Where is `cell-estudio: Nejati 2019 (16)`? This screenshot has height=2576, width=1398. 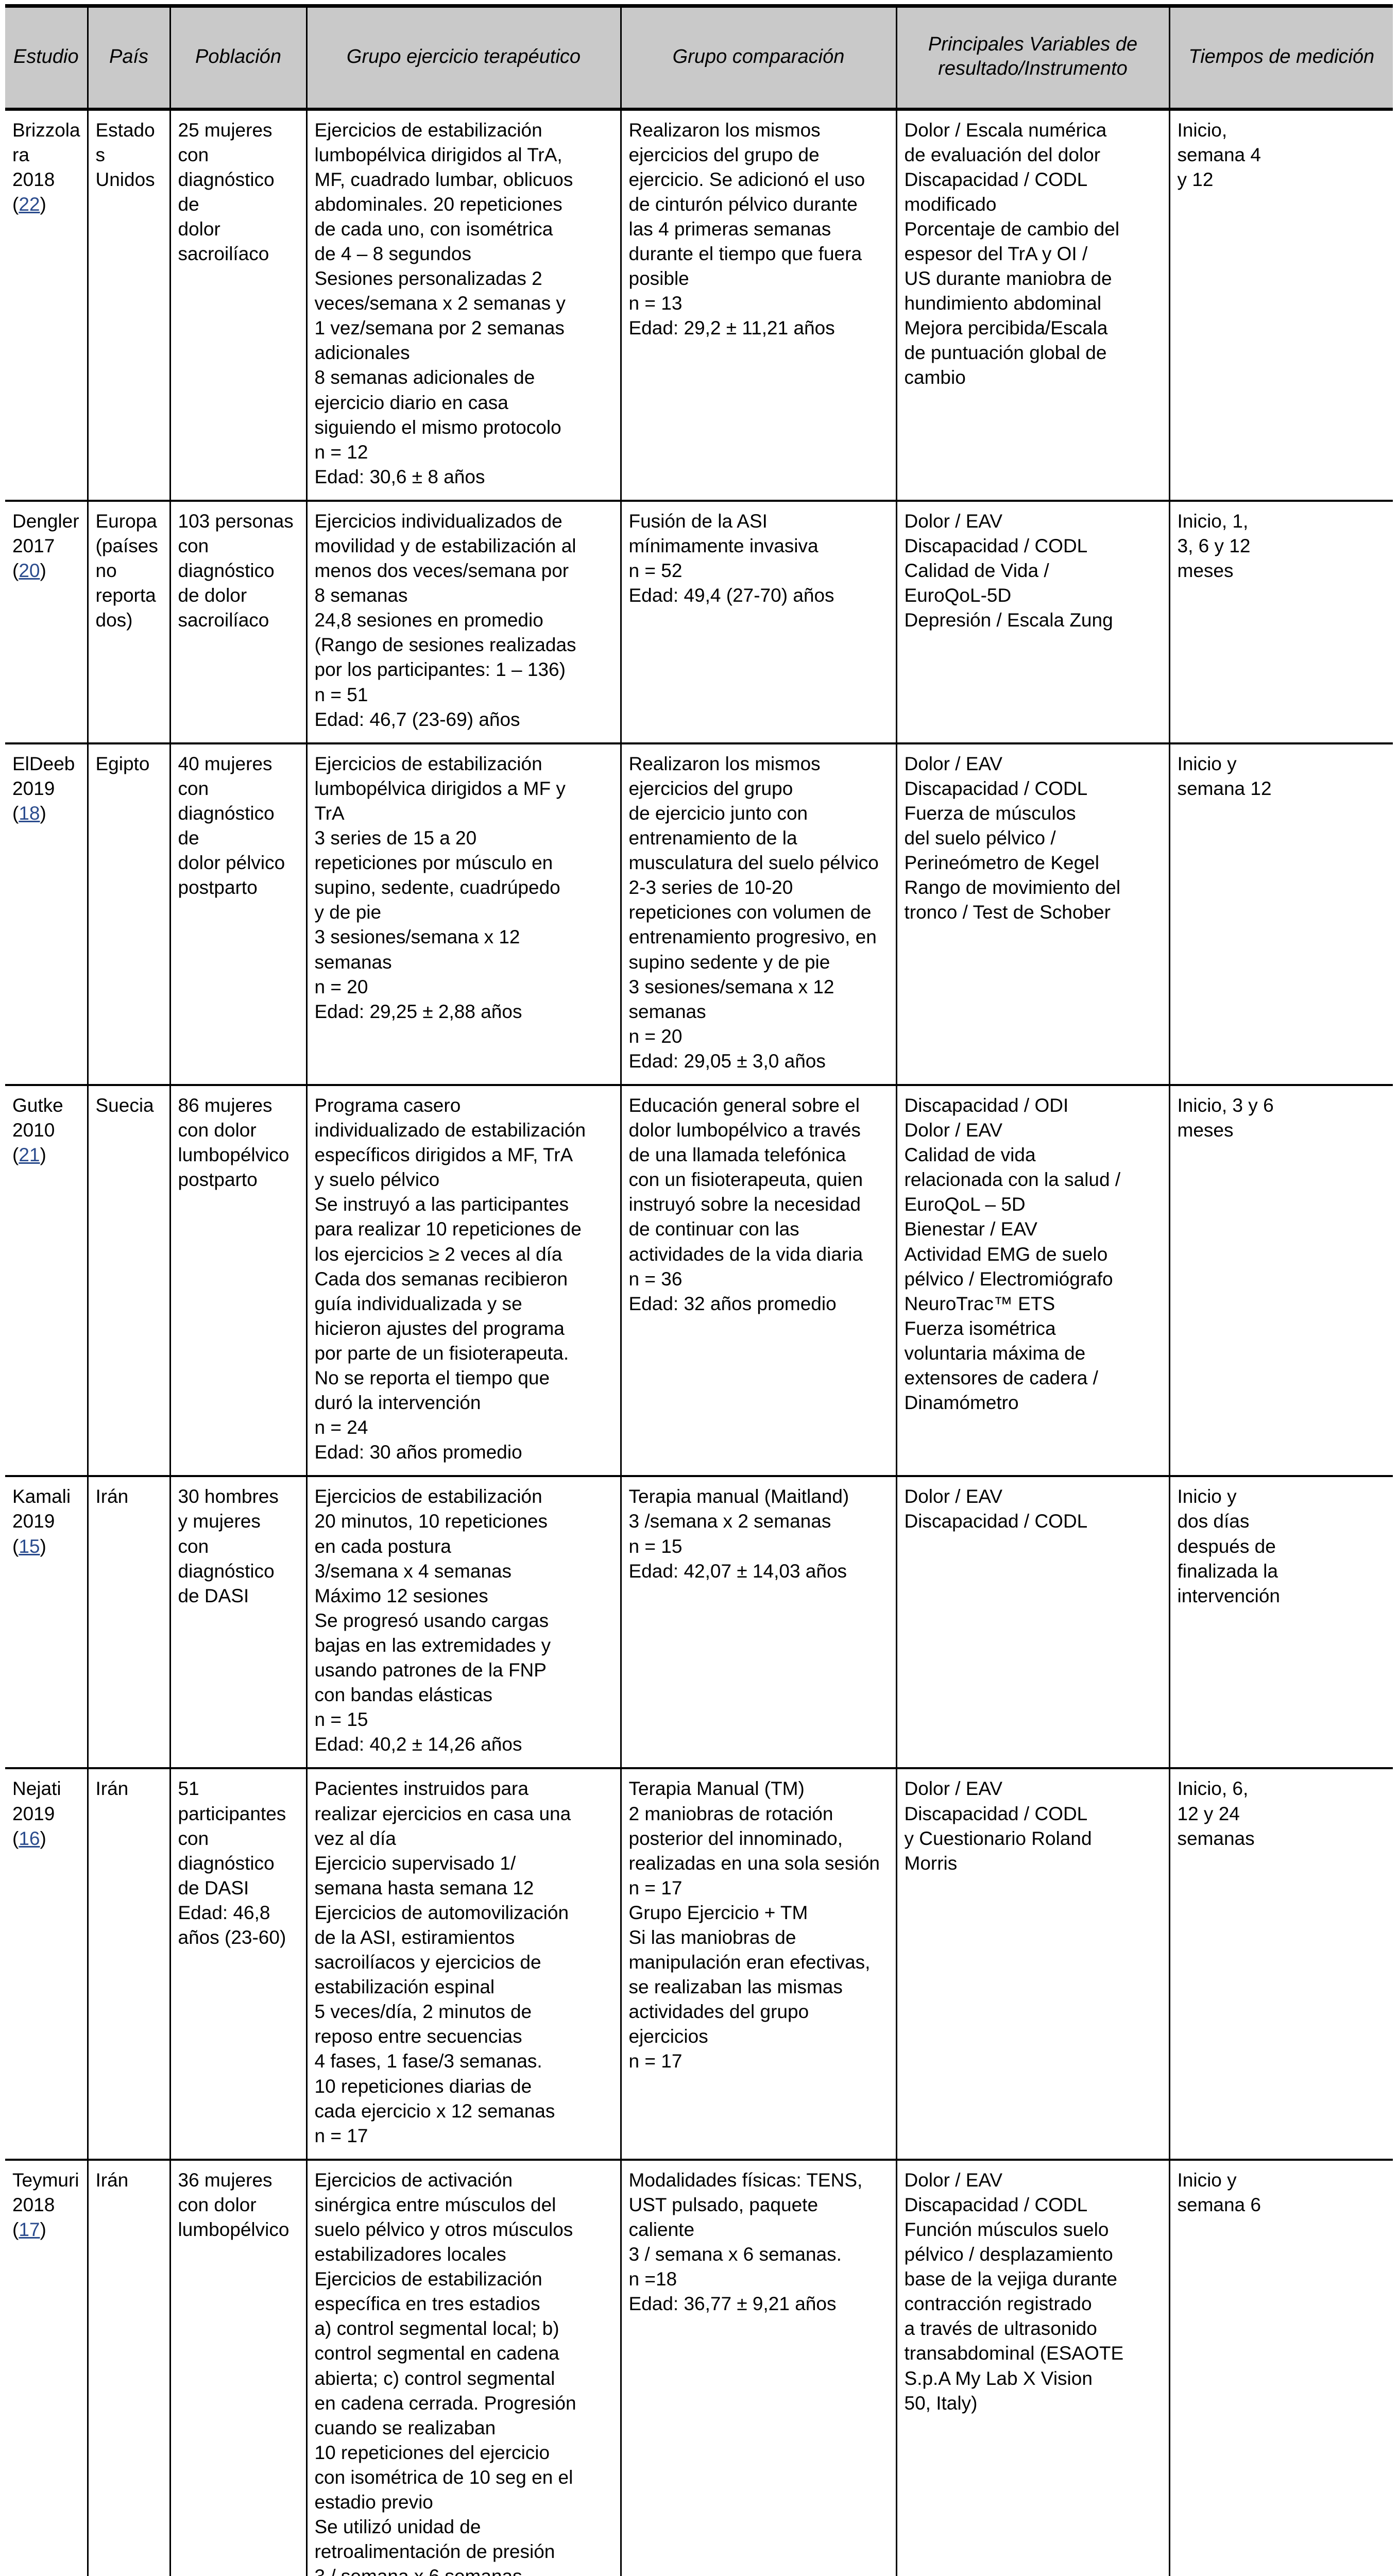 cell-estudio: Nejati 2019 (16) is located at coordinates (47, 1963).